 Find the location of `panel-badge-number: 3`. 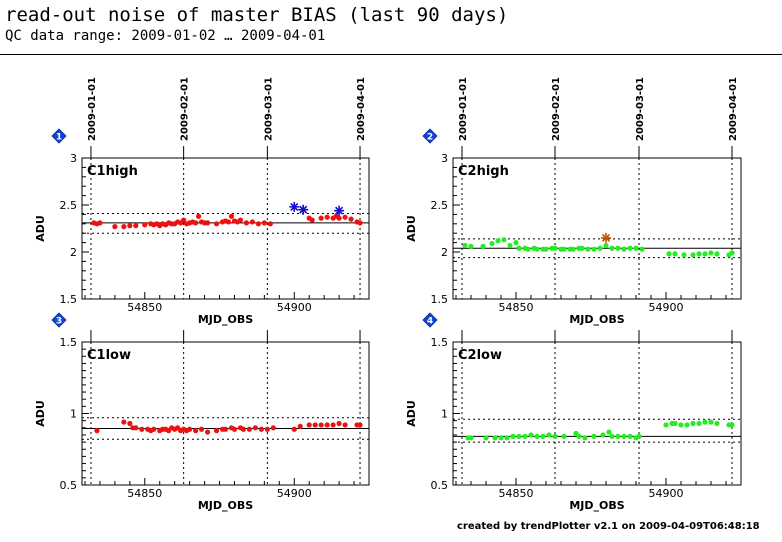

panel-badge-number: 3 is located at coordinates (59, 322).